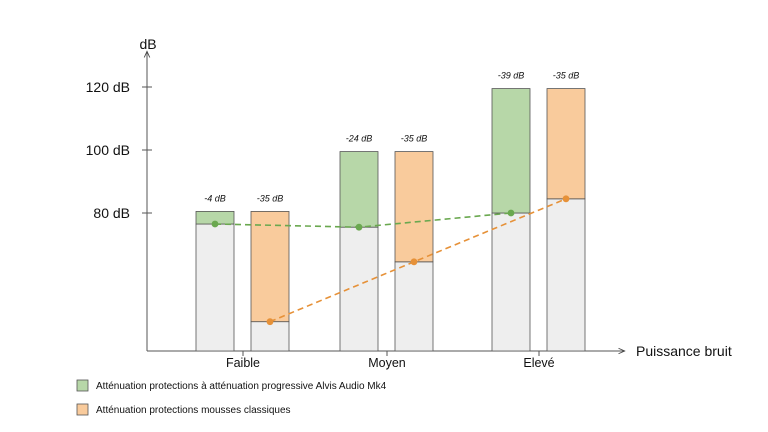 Image resolution: width=768 pixels, height=432 pixels. I want to click on x-axis-title: Puissance bruit, so click(684, 351).